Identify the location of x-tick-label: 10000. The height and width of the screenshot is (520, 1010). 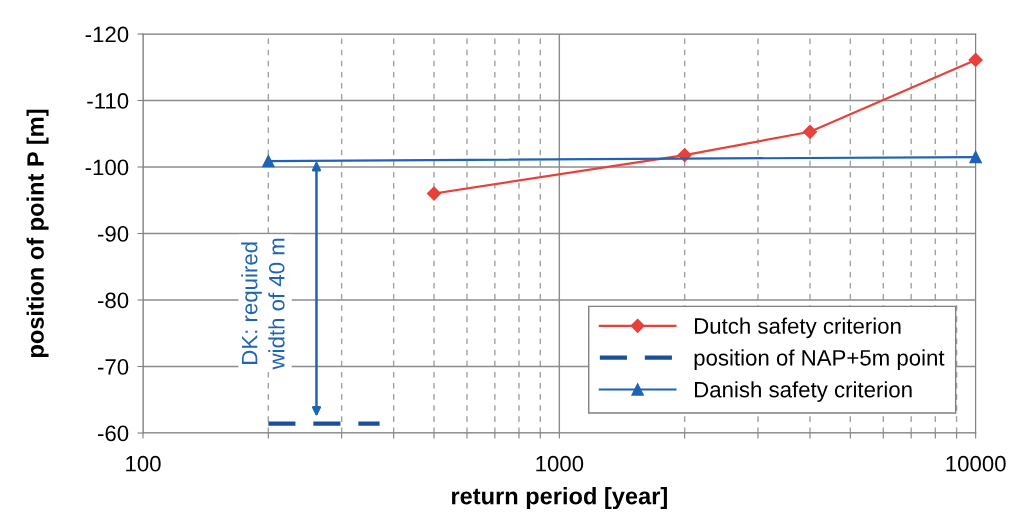
(976, 463).